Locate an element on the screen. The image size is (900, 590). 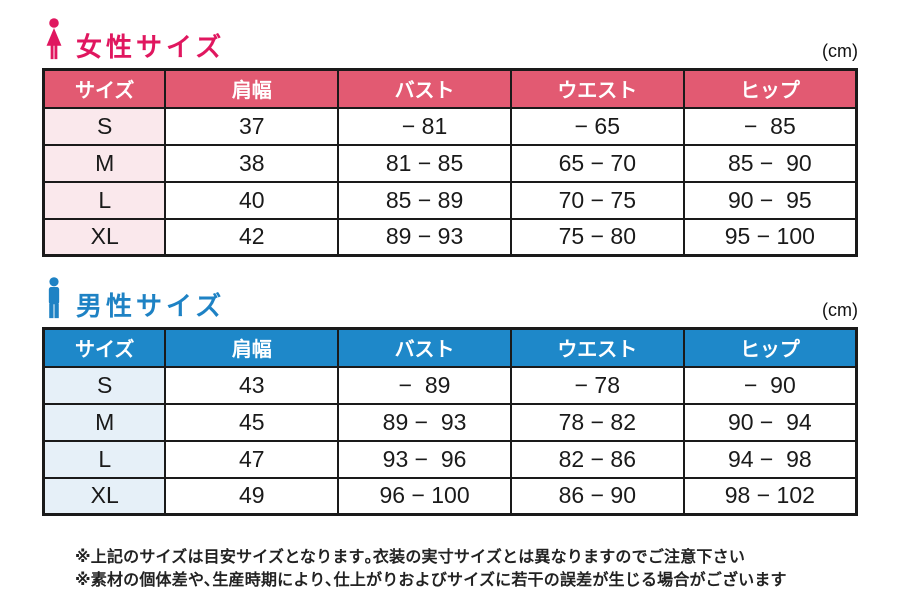
male-icon is located at coordinates (54, 299).